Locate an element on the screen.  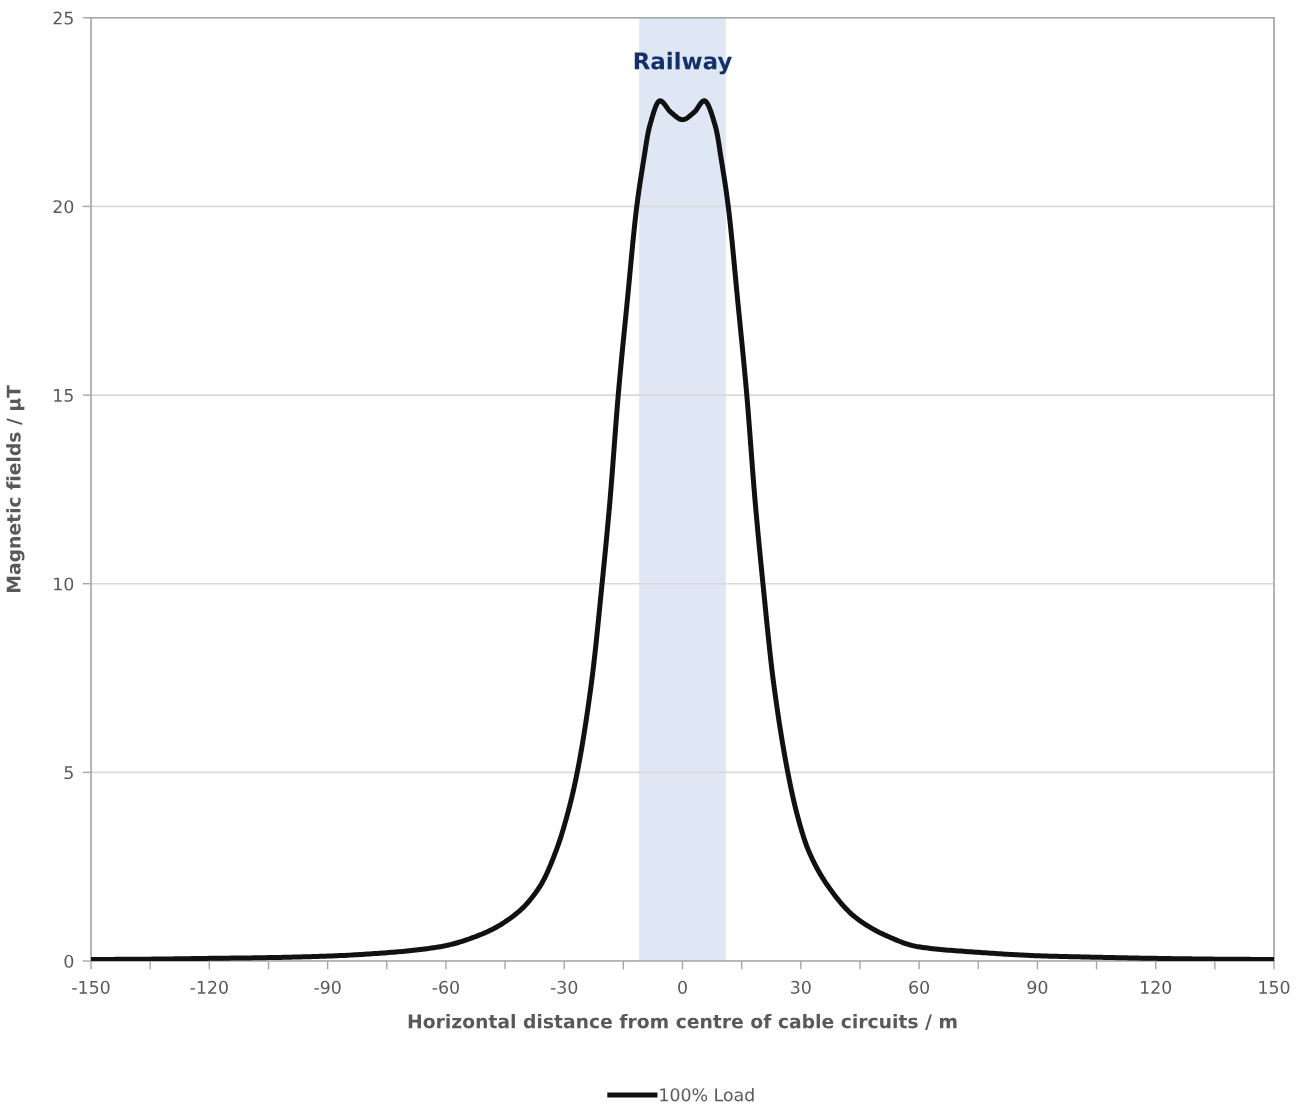
x-tick-label: 0 is located at coordinates (682, 987).